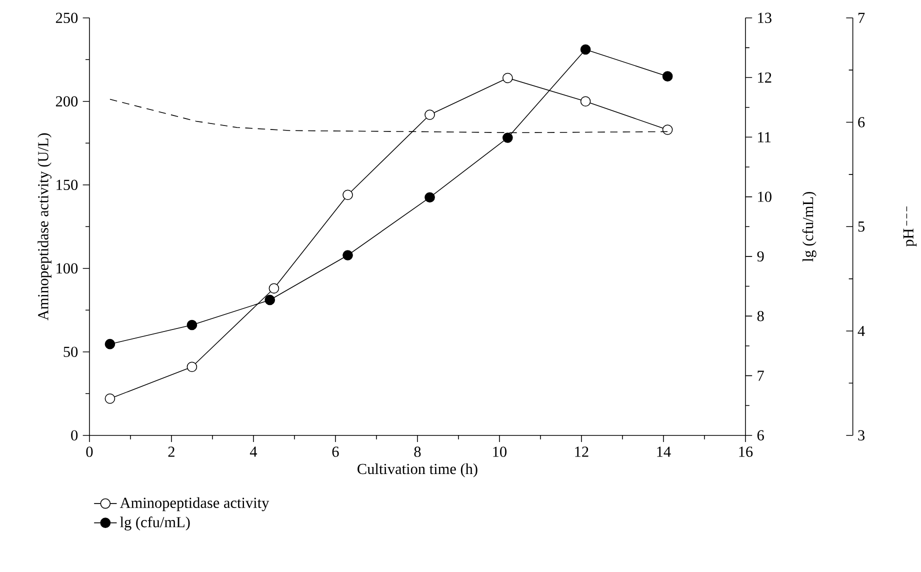  I want to click on x-tick-label: 6, so click(335, 452).